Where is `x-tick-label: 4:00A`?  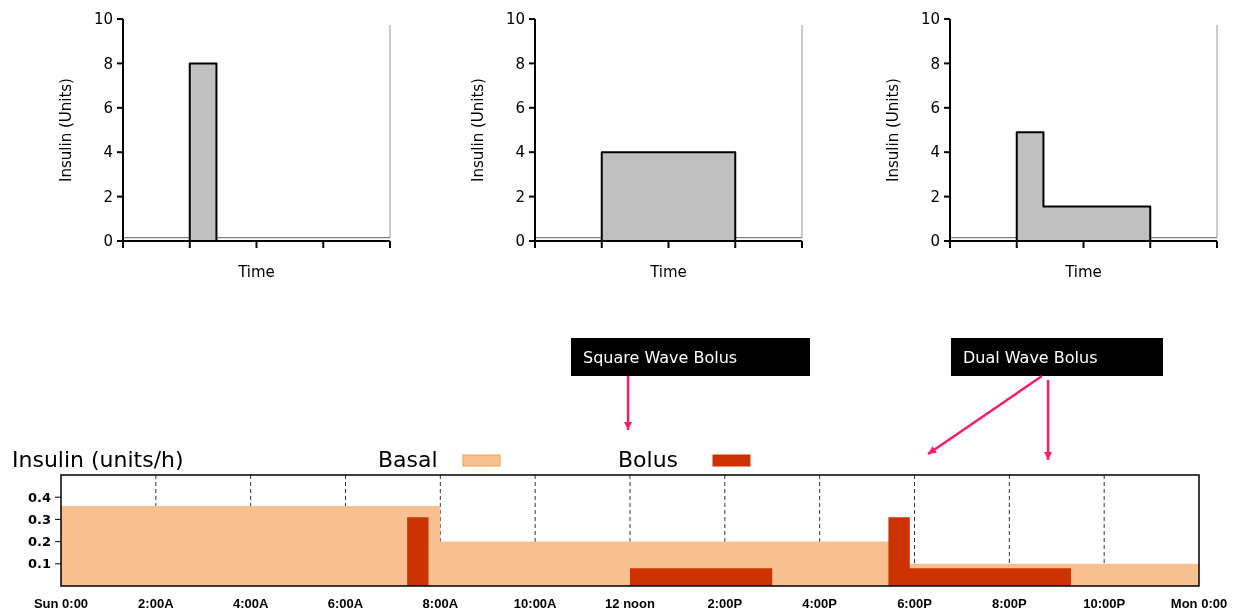
x-tick-label: 4:00A is located at coordinates (250, 603).